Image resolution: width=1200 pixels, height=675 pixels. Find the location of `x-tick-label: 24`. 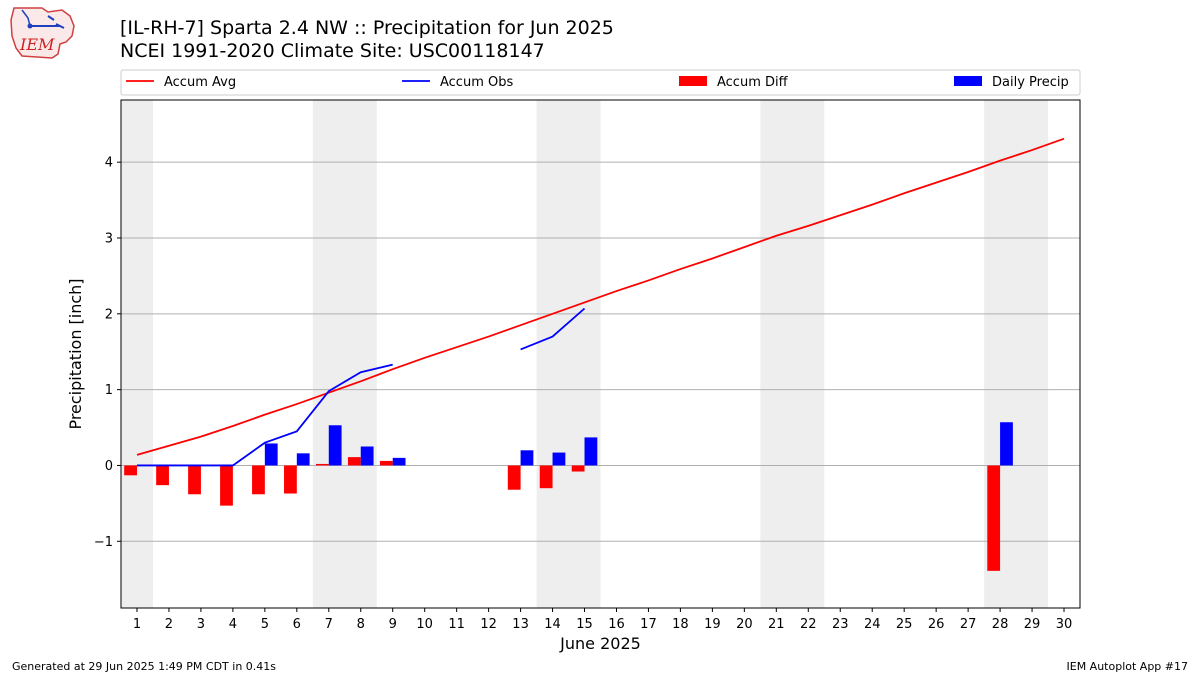

x-tick-label: 24 is located at coordinates (872, 624).